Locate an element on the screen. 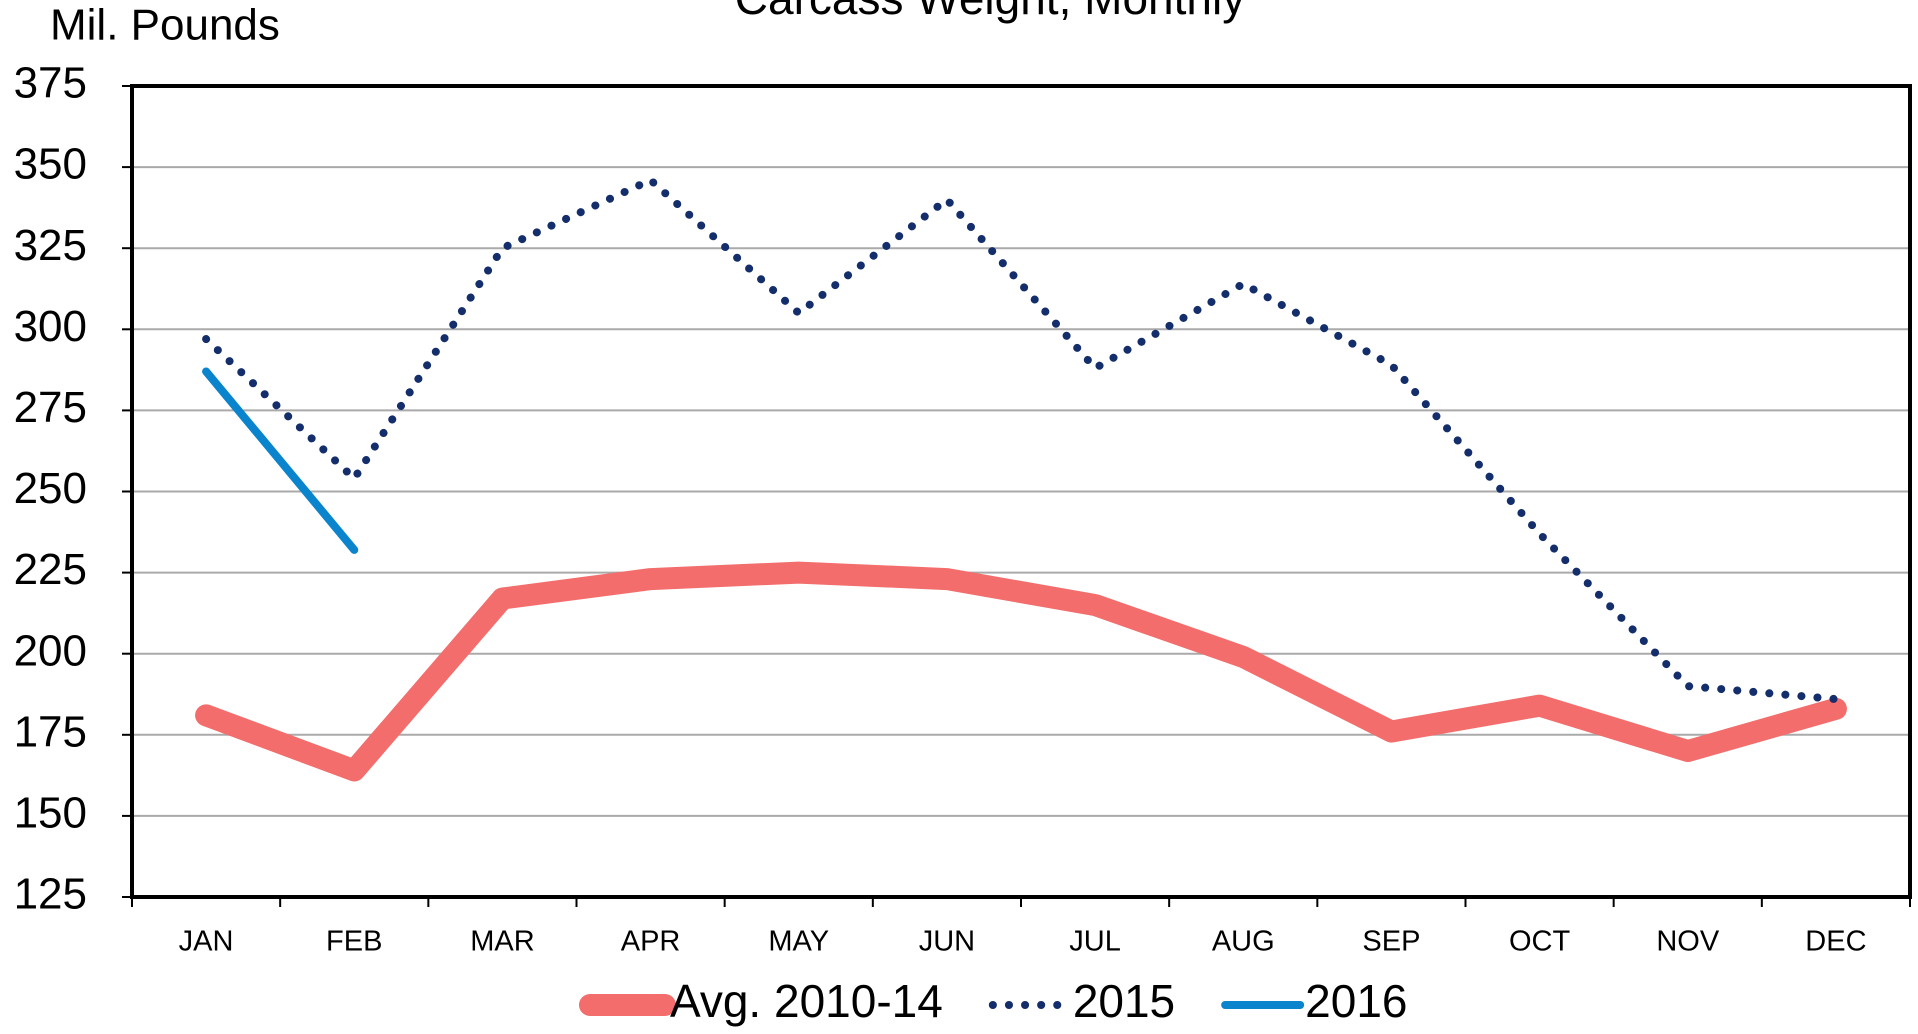 This screenshot has width=1918, height=1034. x-tick-label: NOV is located at coordinates (1688, 942).